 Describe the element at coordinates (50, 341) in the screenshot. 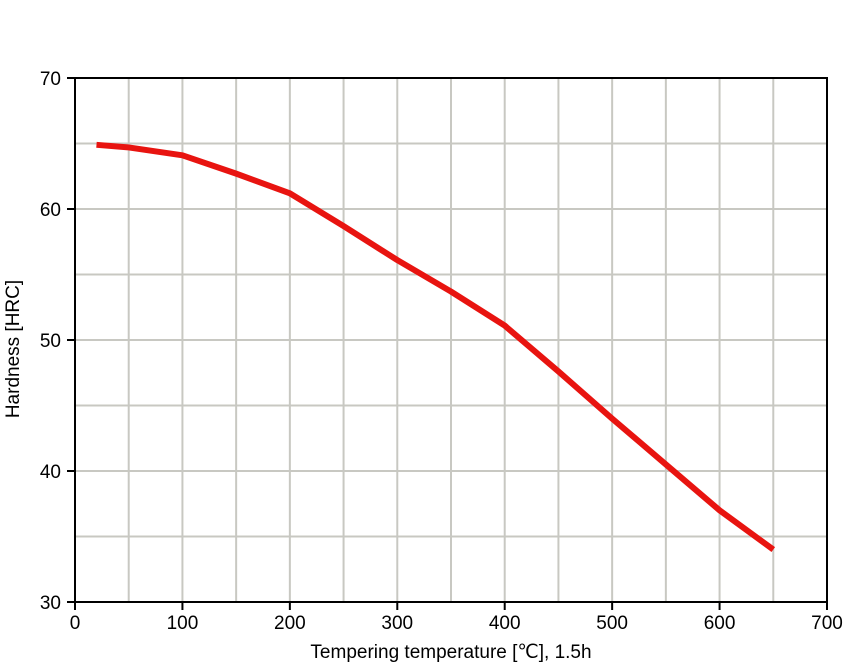

I see `y-tick-label: 50` at that location.